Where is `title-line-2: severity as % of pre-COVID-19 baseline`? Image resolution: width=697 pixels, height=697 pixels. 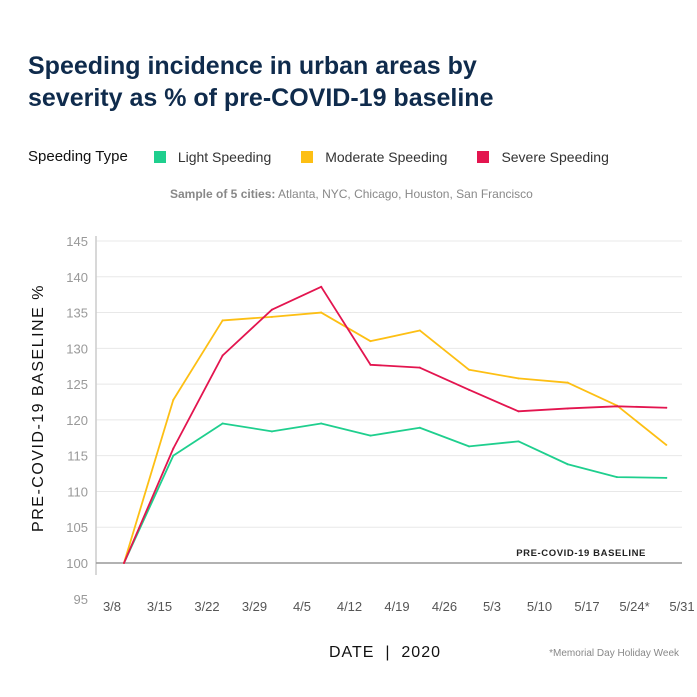 title-line-2: severity as % of pre-COVID-19 baseline is located at coordinates (261, 98).